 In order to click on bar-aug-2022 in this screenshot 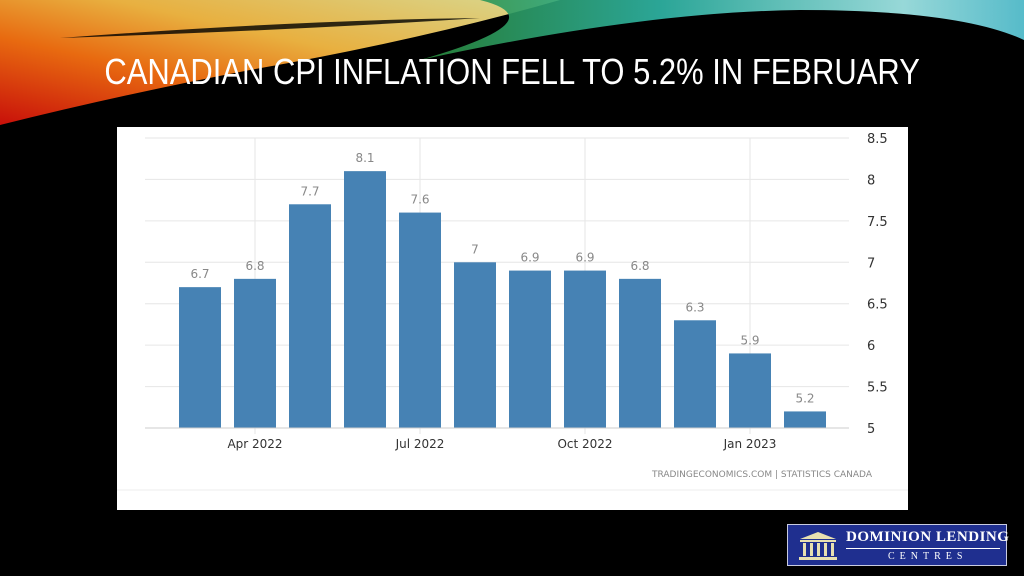, I will do `click(475, 345)`.